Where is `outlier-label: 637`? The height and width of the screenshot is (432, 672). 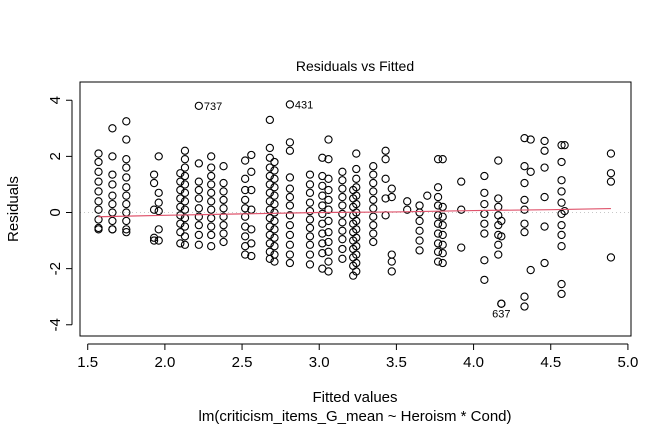 outlier-label: 637 is located at coordinates (501, 315).